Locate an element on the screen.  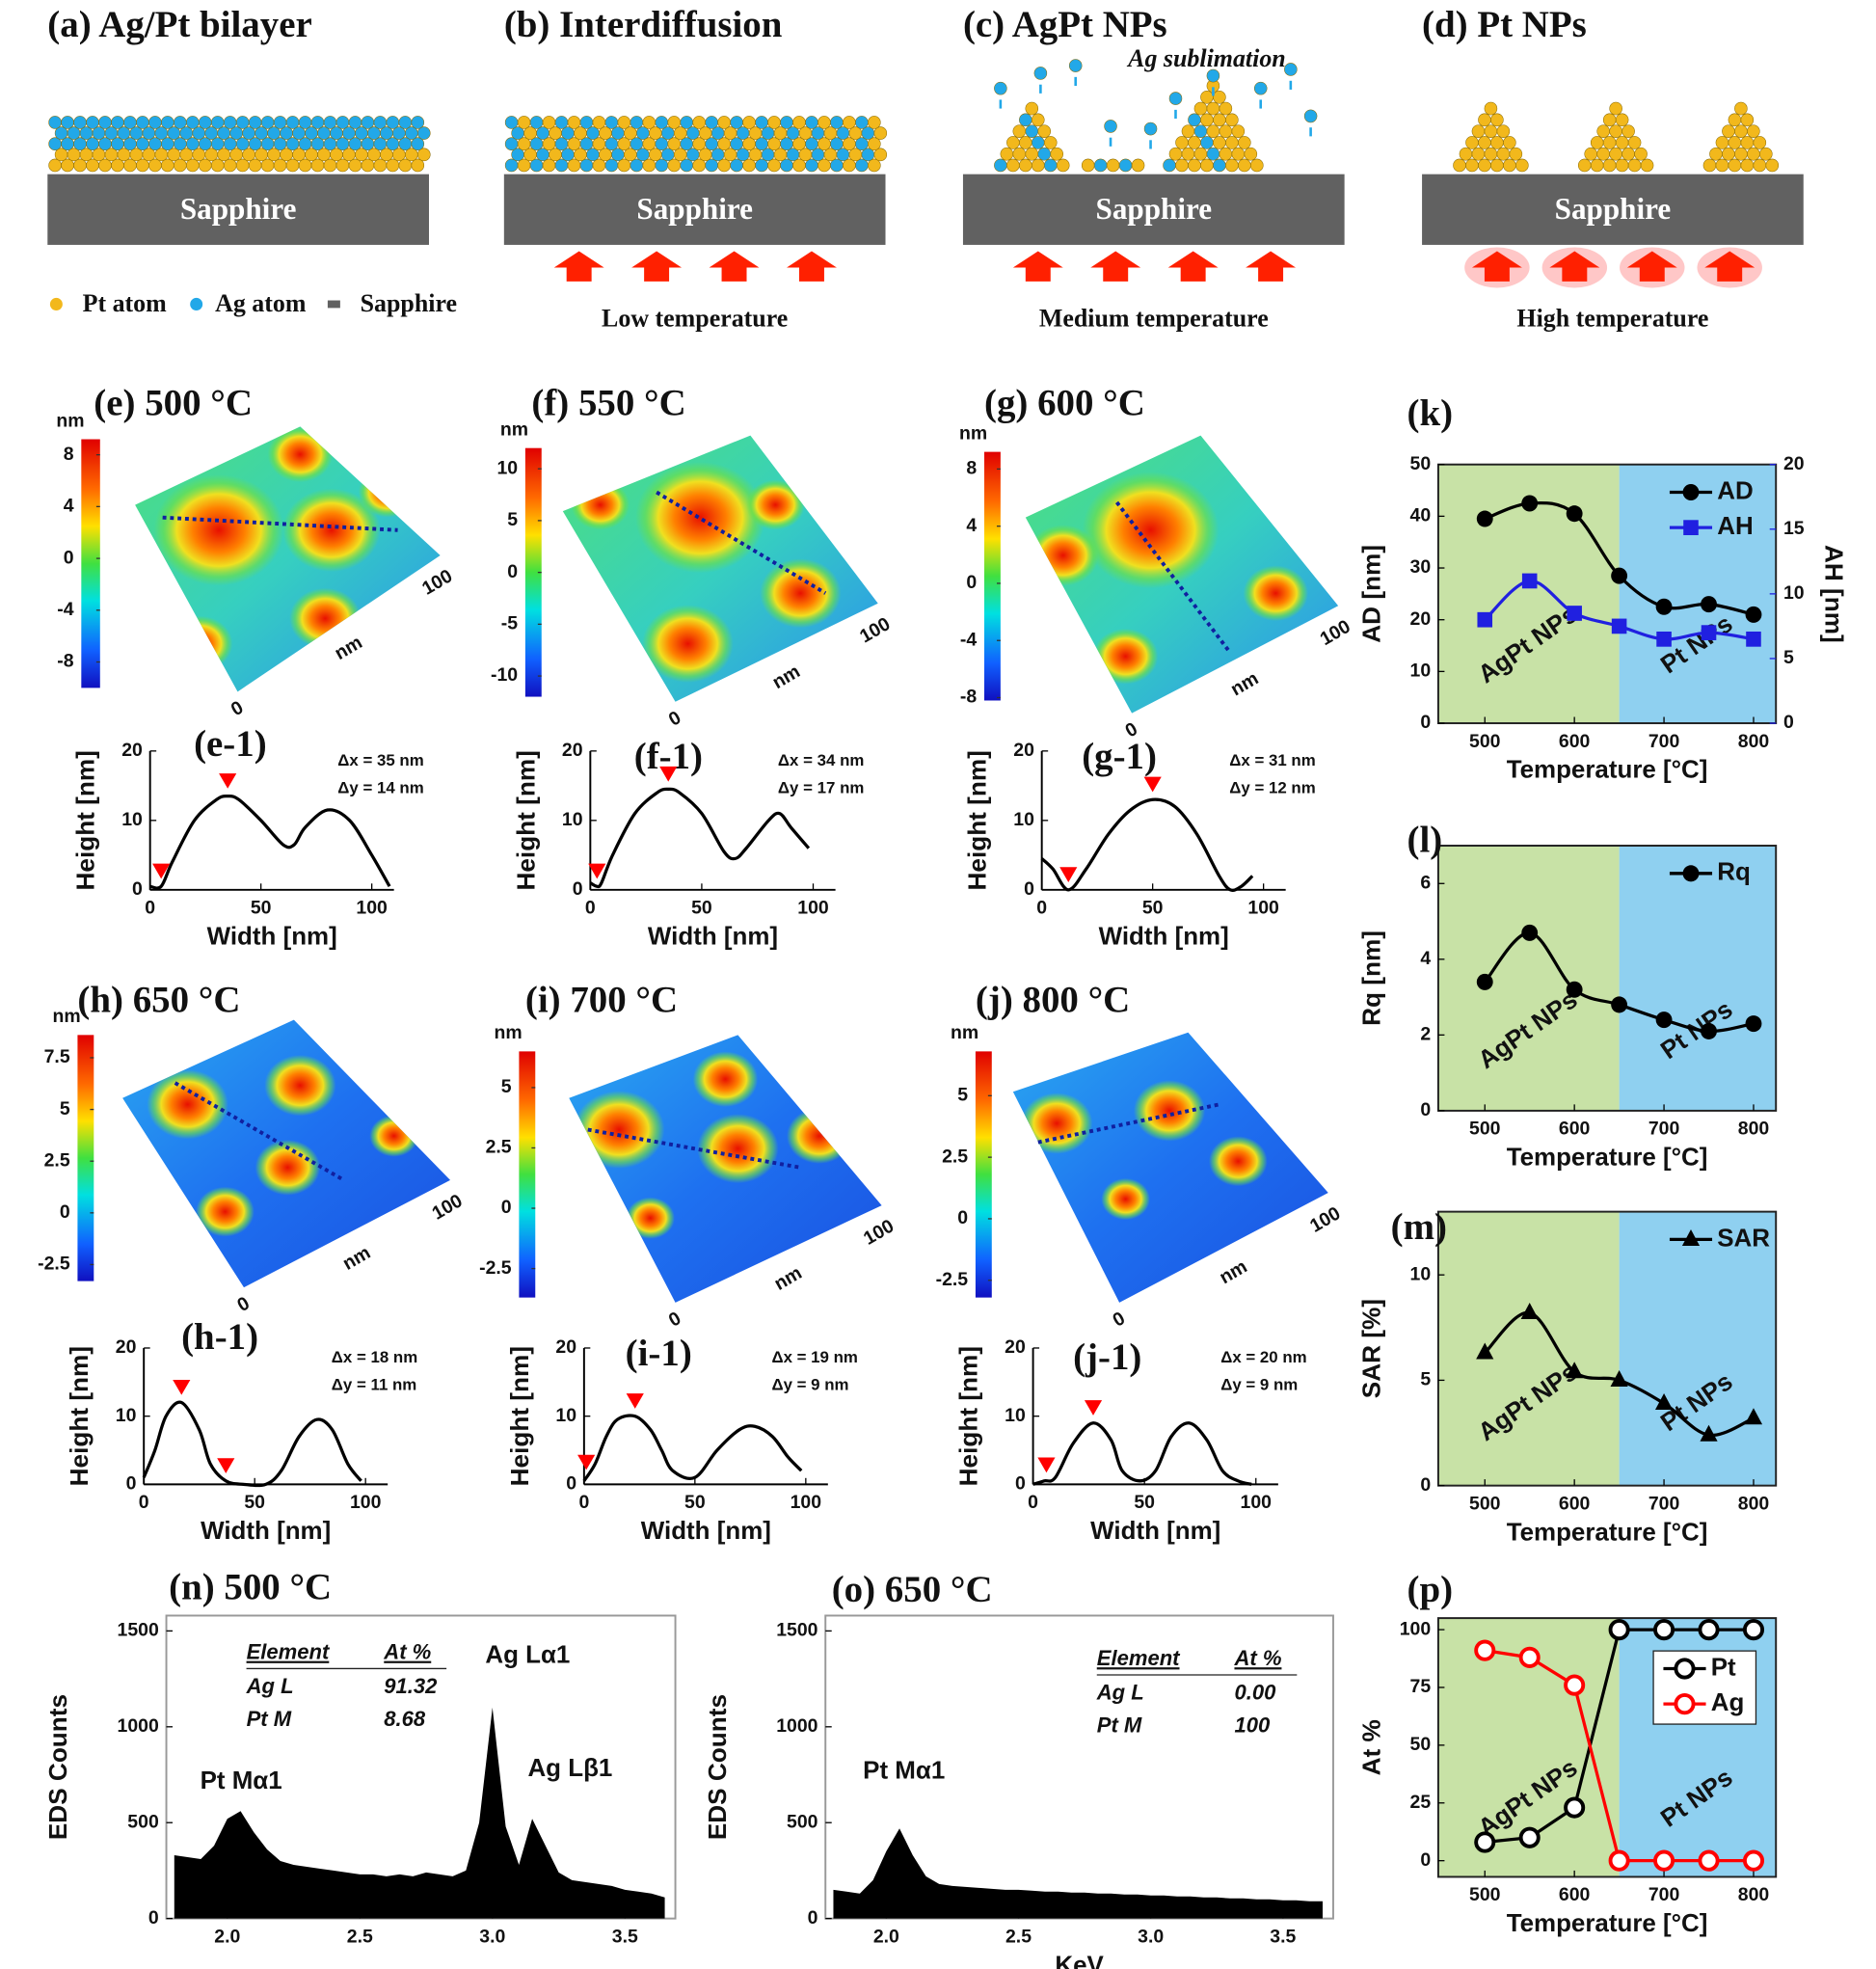
y-tick-label: 5 is located at coordinates (1425, 1380).